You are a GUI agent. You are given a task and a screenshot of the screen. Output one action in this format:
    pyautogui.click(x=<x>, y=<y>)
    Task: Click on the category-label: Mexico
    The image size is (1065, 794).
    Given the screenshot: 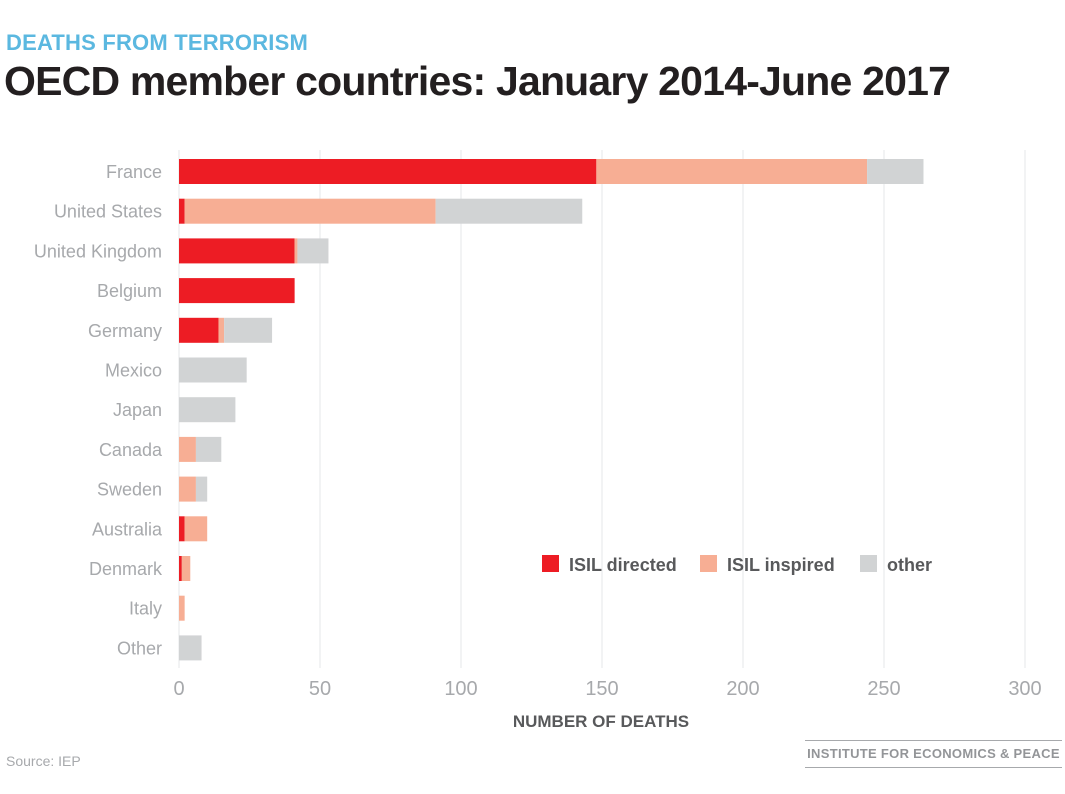 What is the action you would take?
    pyautogui.click(x=133, y=371)
    